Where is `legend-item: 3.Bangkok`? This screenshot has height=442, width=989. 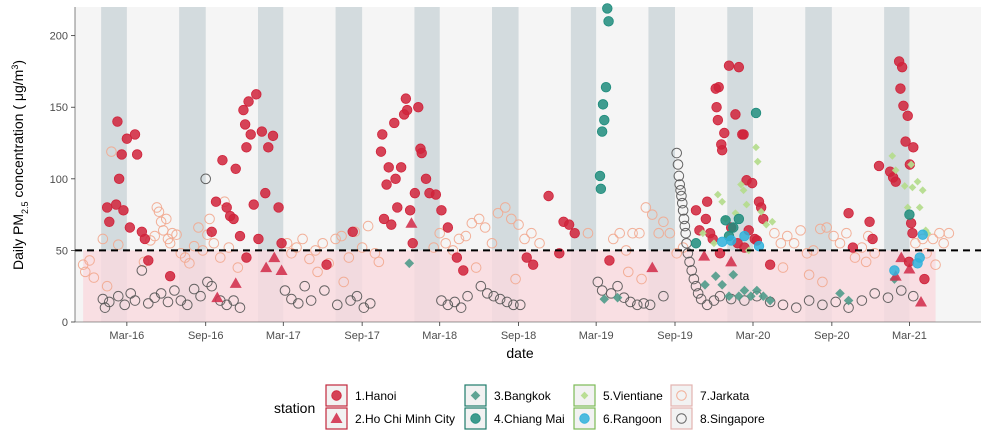 legend-item: 3.Bangkok is located at coordinates (508, 395).